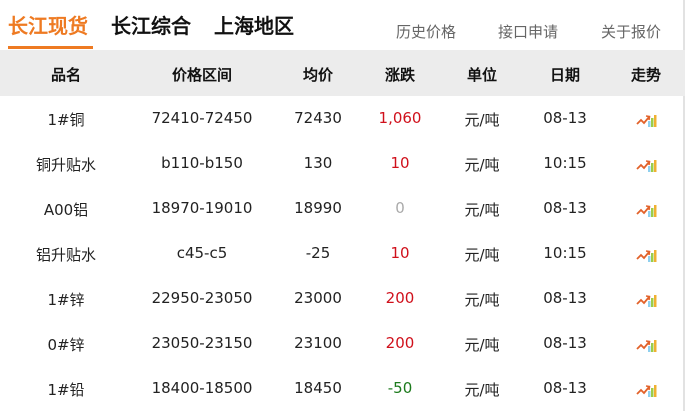 The width and height of the screenshot is (687, 411). I want to click on cell-name: A00铝, so click(66, 210).